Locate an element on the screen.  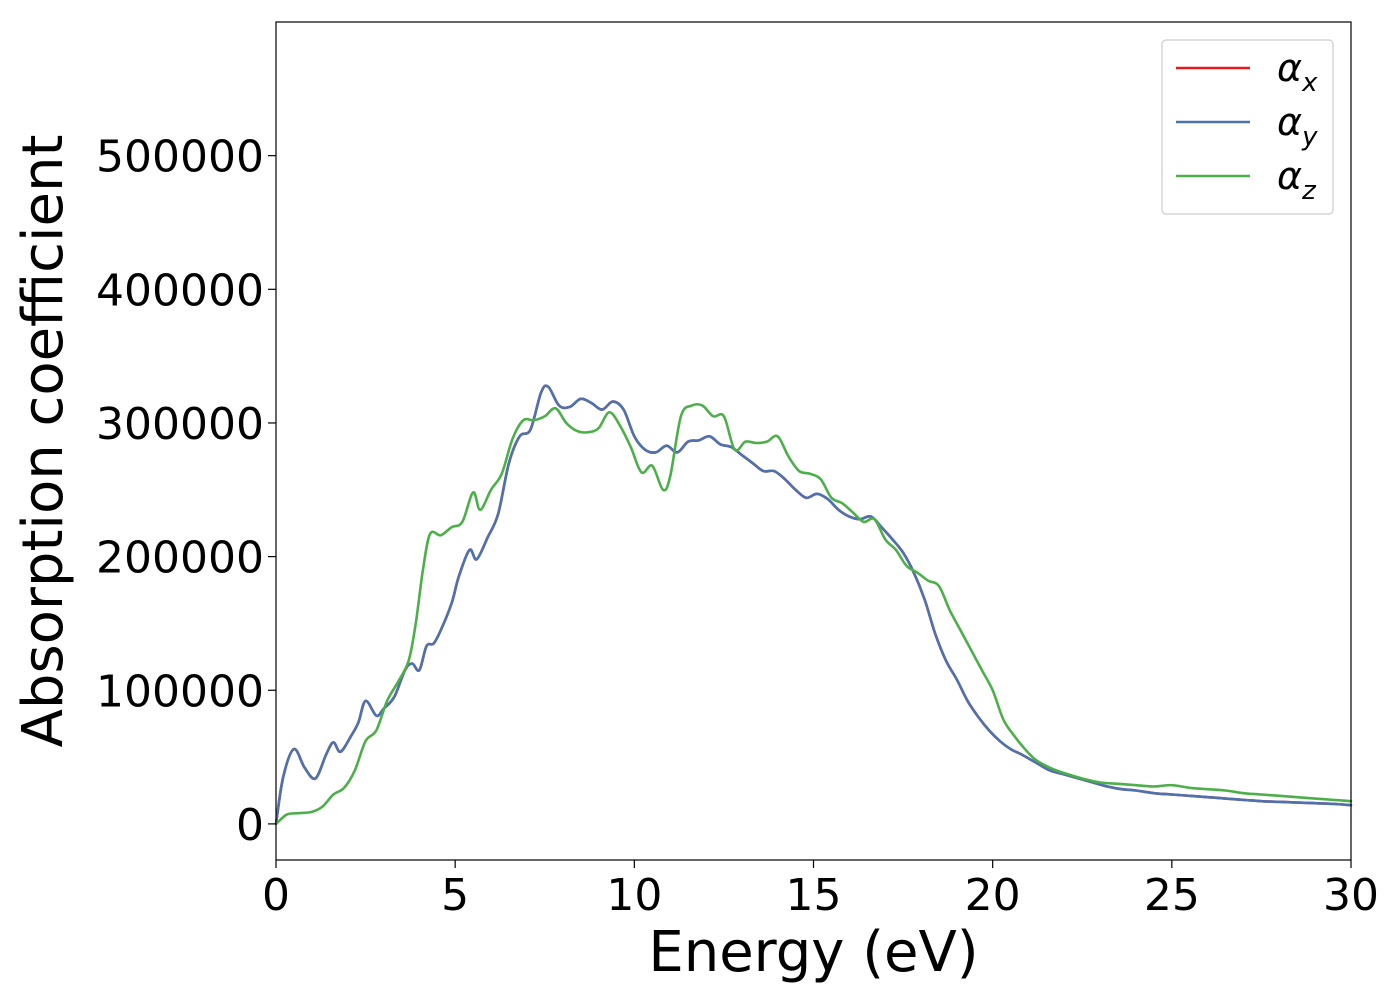
x-tick-label: 20 is located at coordinates (993, 895).